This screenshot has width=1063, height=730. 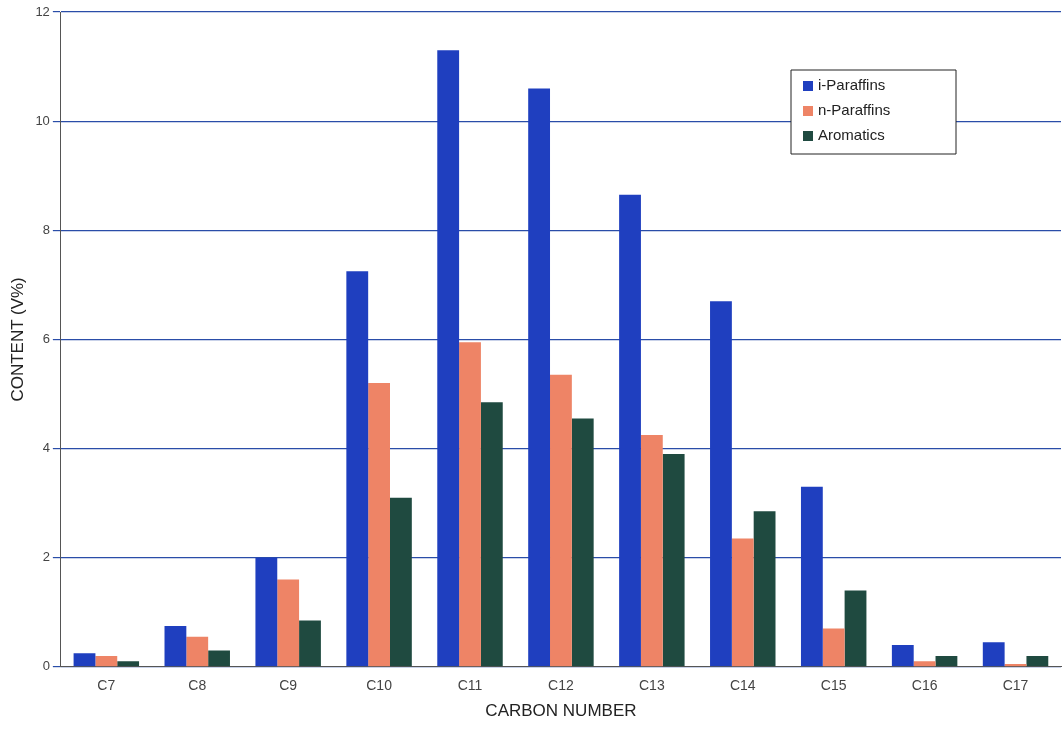 I want to click on legend-label: i-Paraffins, so click(x=852, y=85).